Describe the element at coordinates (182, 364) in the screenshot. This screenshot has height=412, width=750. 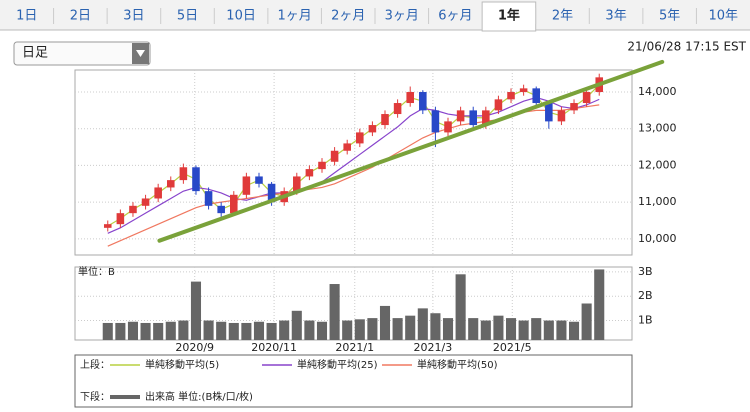
I see `legend-label: 単純移動平均(5)` at that location.